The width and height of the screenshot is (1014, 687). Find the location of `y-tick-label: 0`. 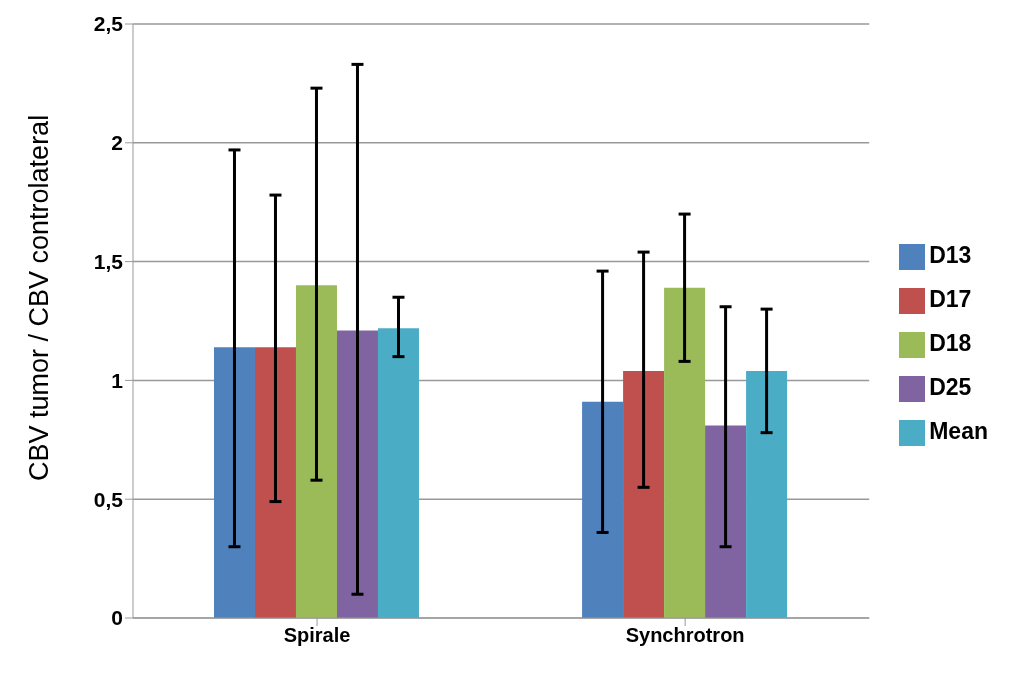

y-tick-label: 0 is located at coordinates (117, 618).